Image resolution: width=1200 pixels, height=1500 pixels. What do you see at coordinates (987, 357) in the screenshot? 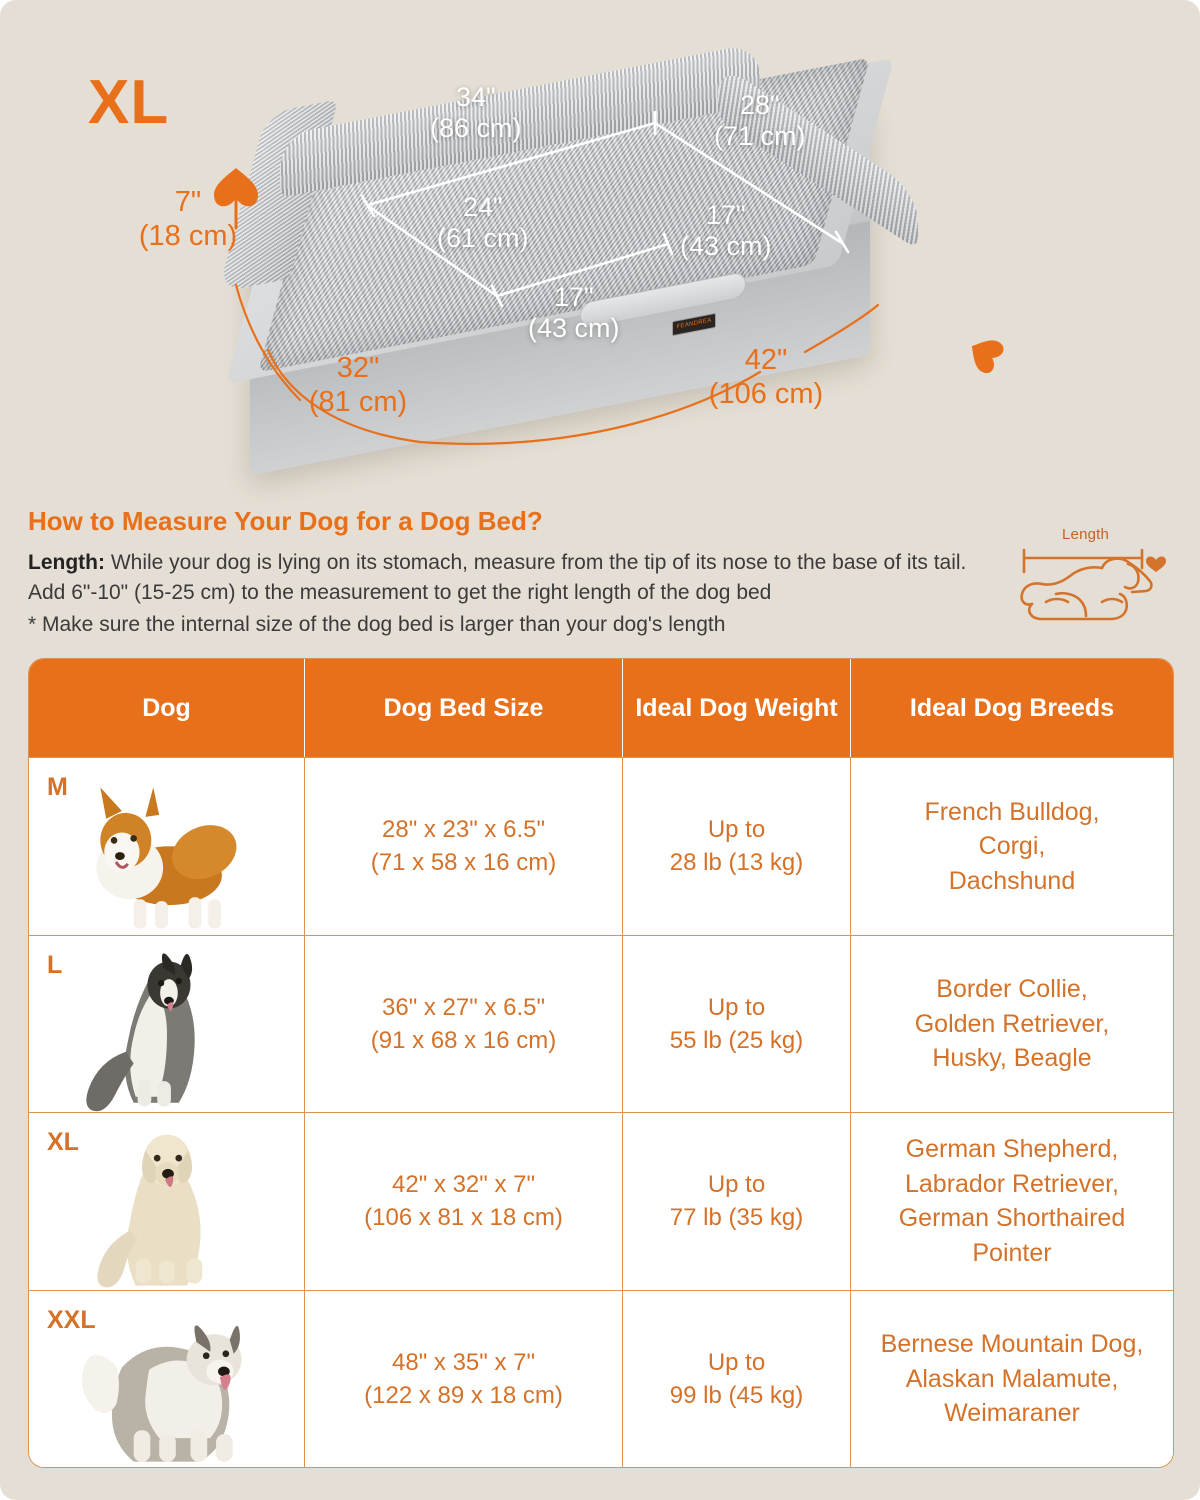
I see `heart-marker-right-icon` at bounding box center [987, 357].